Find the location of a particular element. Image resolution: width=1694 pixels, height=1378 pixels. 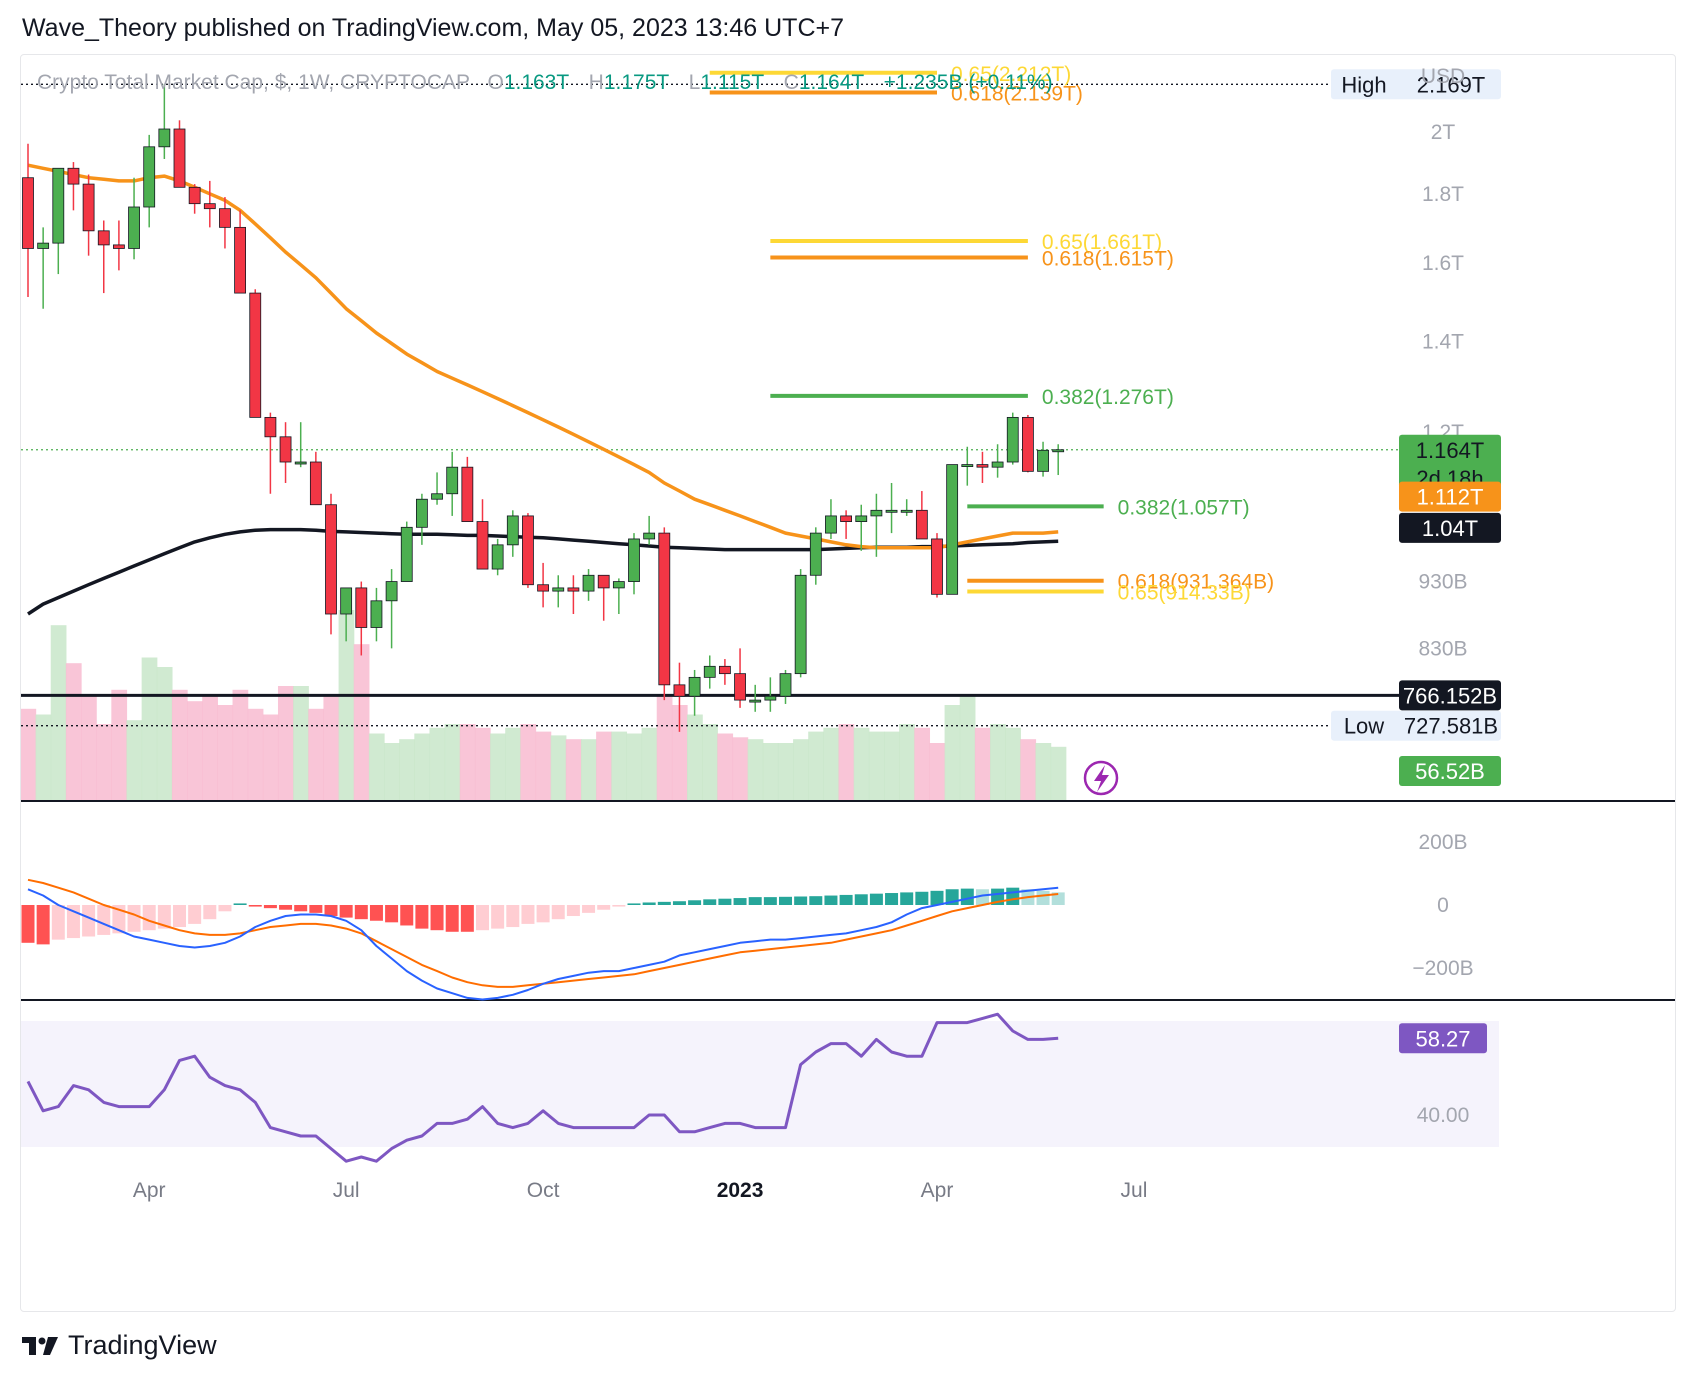

low-marker: Low 727.581B is located at coordinates (1416, 725).